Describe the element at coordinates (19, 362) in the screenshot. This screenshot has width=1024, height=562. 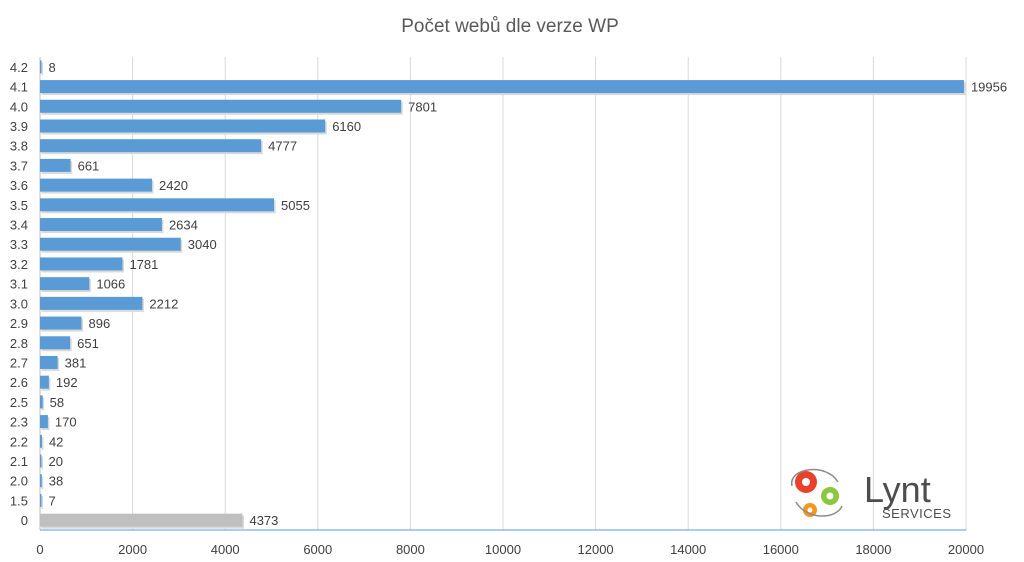
I see `category-label: 2.7` at that location.